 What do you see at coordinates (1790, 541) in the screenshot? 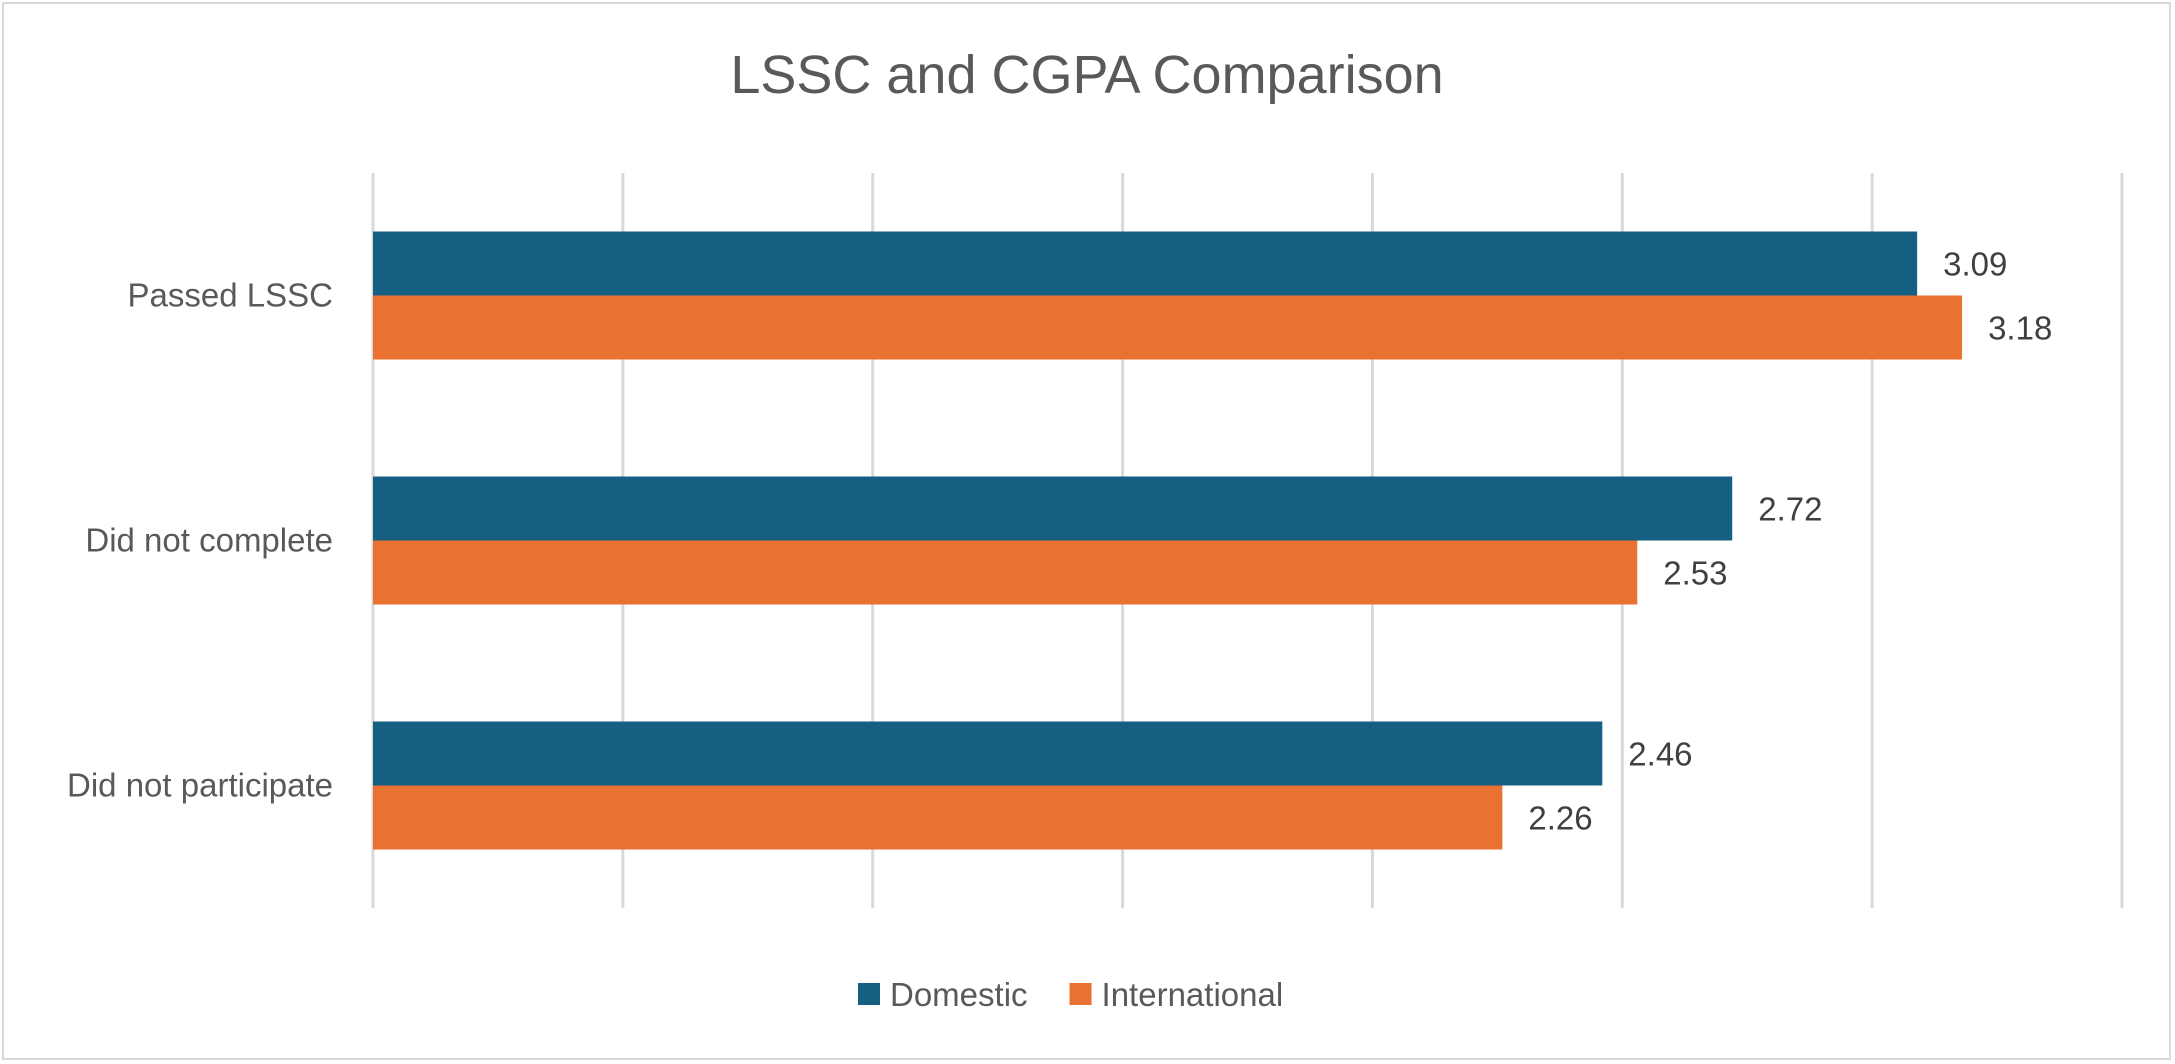
I see `data-labels: 3.09 3.18 2.72 2.53 2.46 2.26` at bounding box center [1790, 541].